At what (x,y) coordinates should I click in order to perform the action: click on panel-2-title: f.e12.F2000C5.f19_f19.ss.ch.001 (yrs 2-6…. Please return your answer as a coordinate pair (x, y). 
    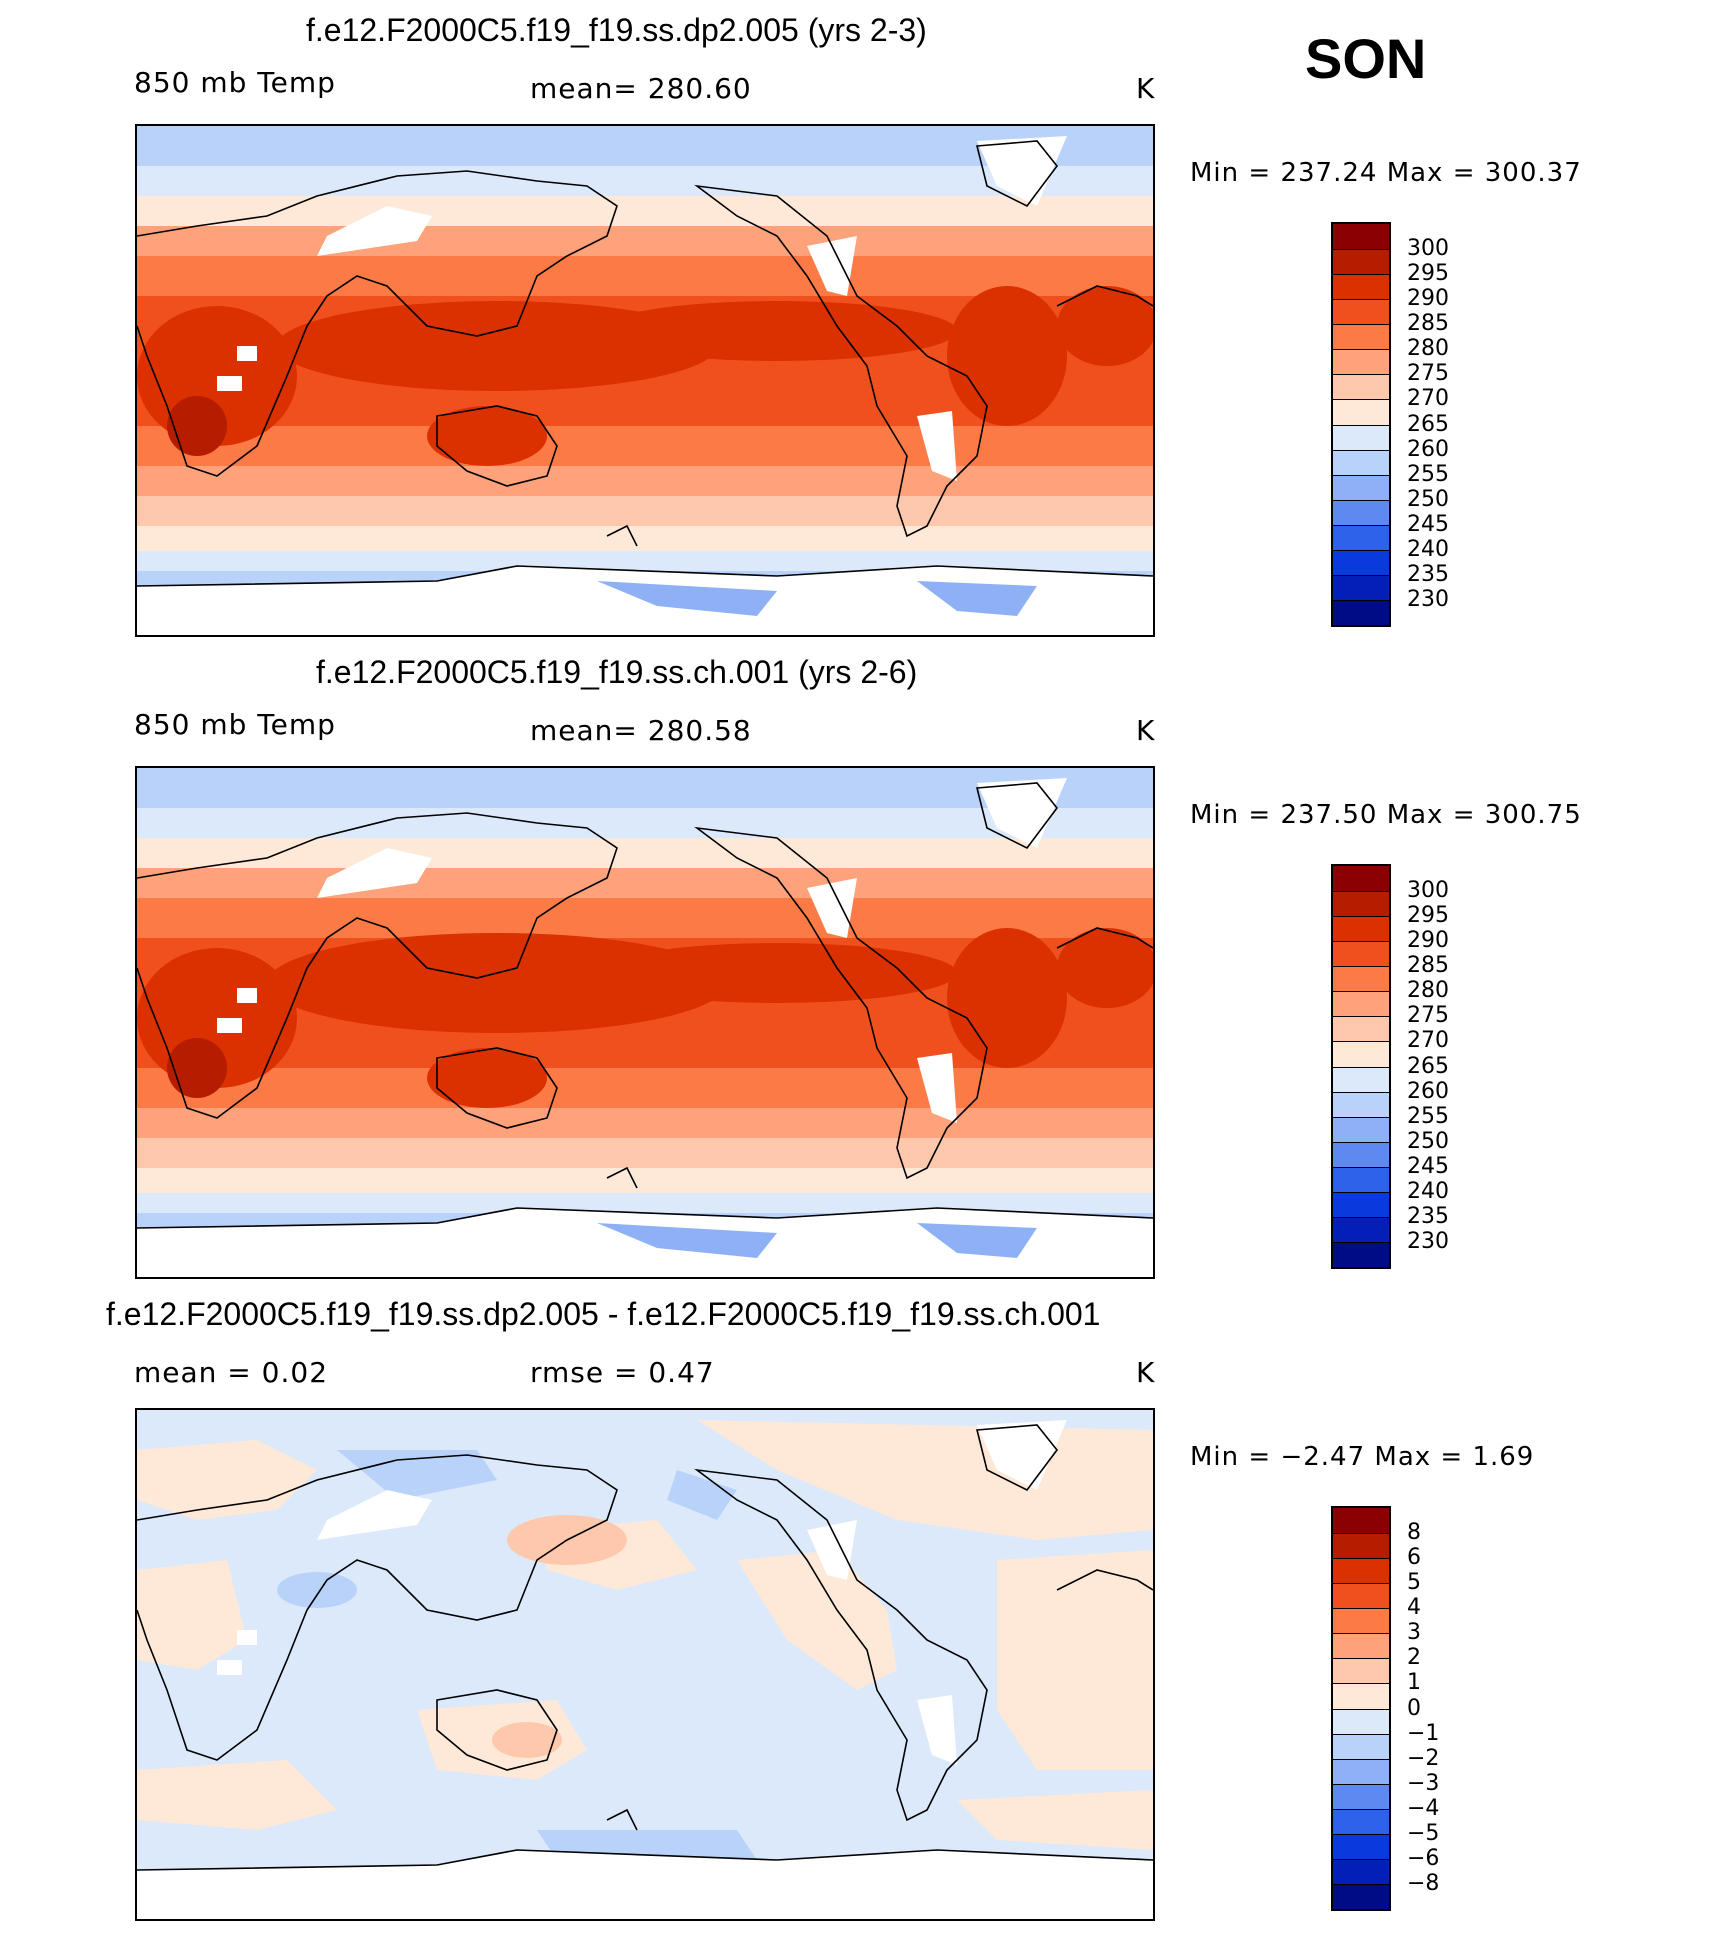
    Looking at the image, I should click on (617, 672).